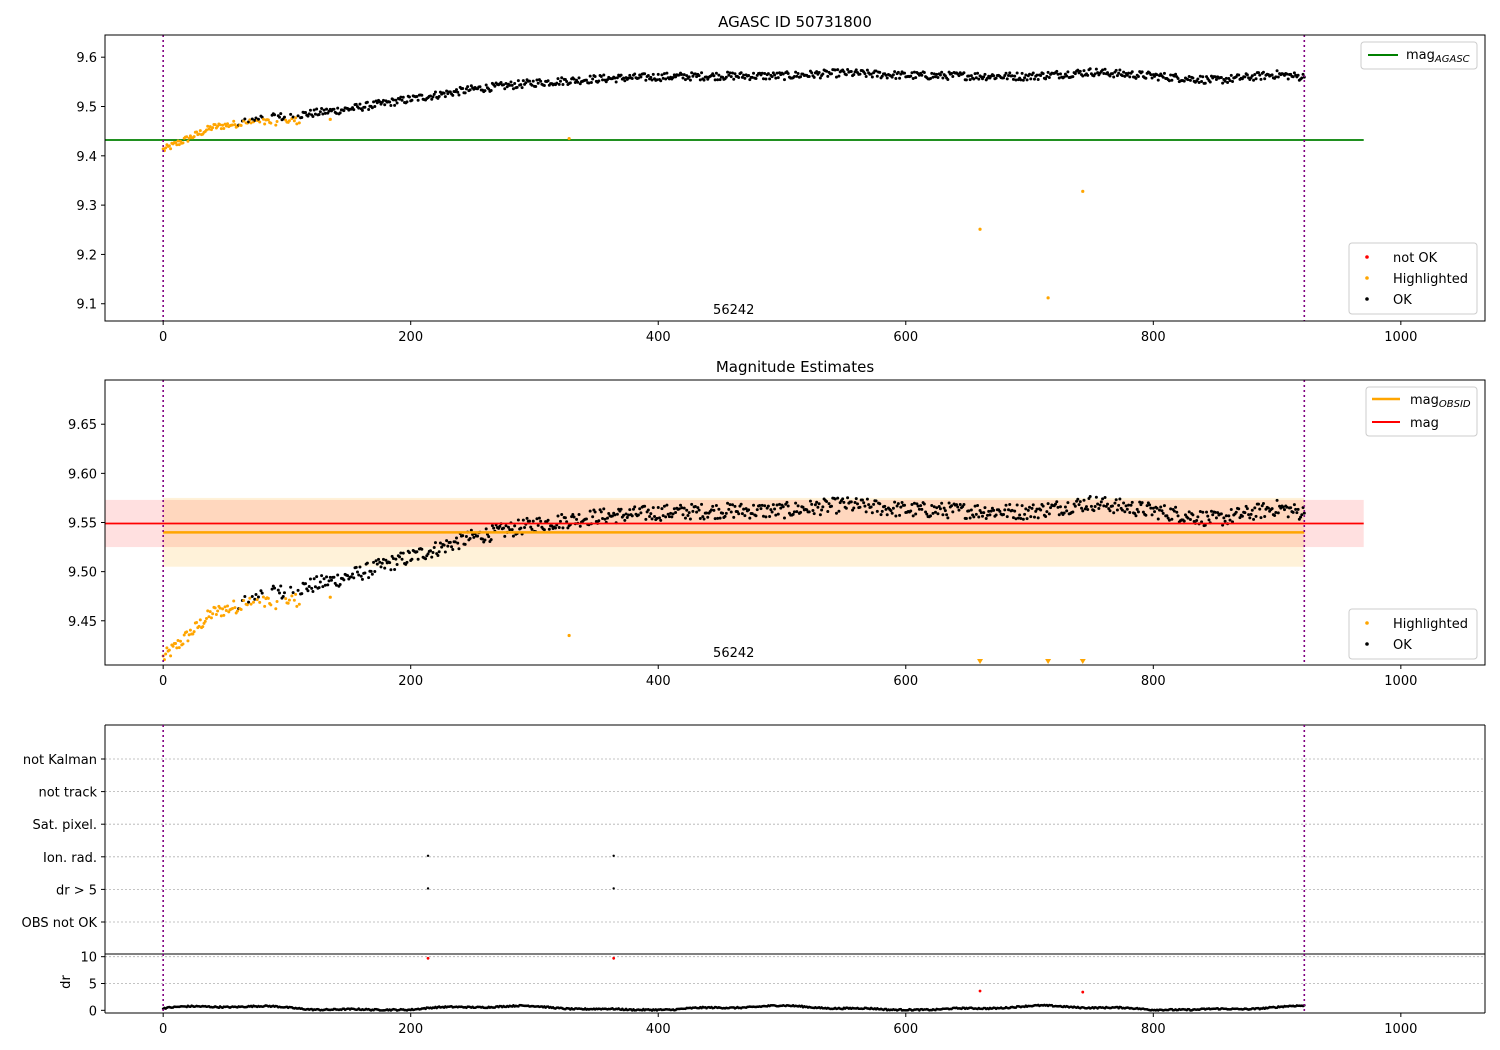 This screenshot has width=1500, height=1050. What do you see at coordinates (82, 524) in the screenshot?
I see `y-tick-label: 9.55` at bounding box center [82, 524].